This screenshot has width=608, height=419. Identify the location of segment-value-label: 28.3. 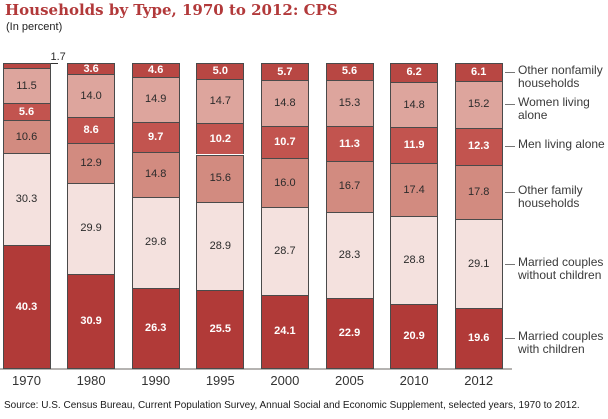
(349, 254).